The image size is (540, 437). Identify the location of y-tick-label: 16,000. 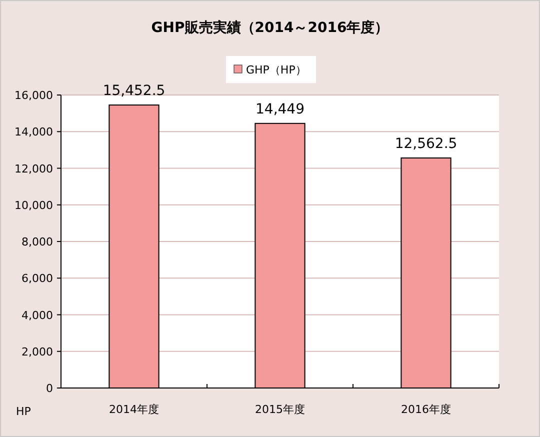
(33, 95).